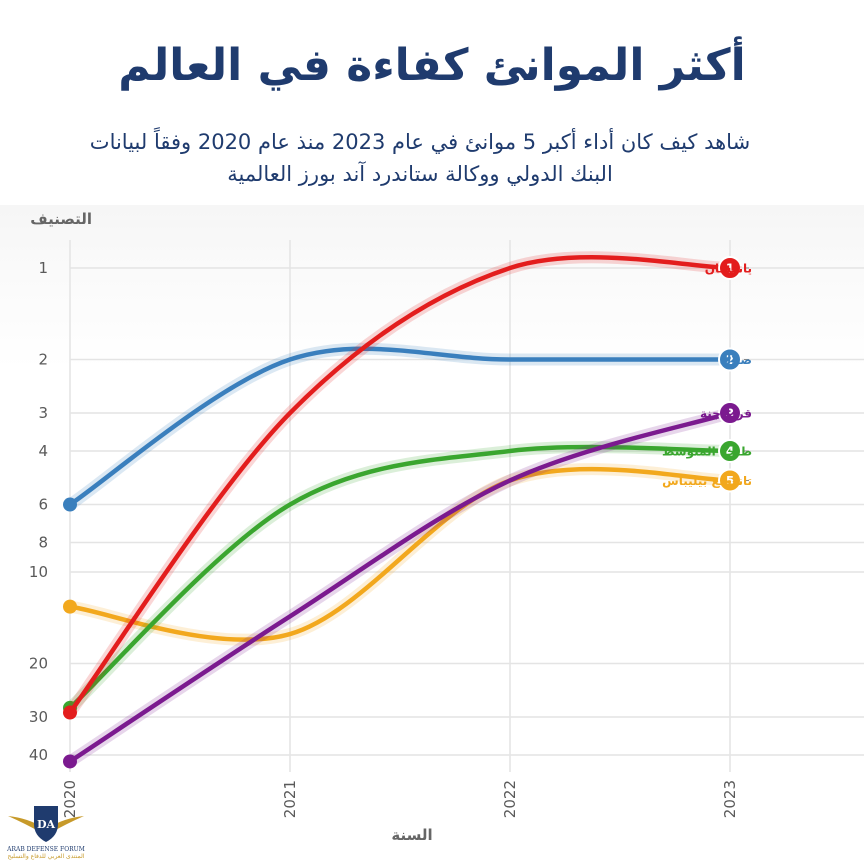 This screenshot has height=864, width=864. I want to click on y-tick-label: 3, so click(43, 413).